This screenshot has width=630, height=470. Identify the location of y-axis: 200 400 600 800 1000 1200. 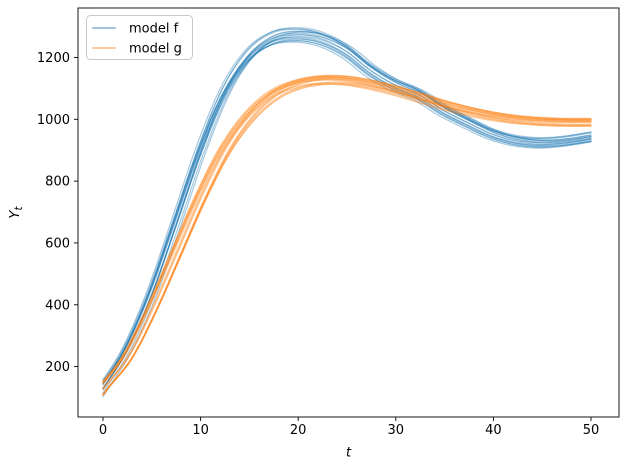
(57, 213).